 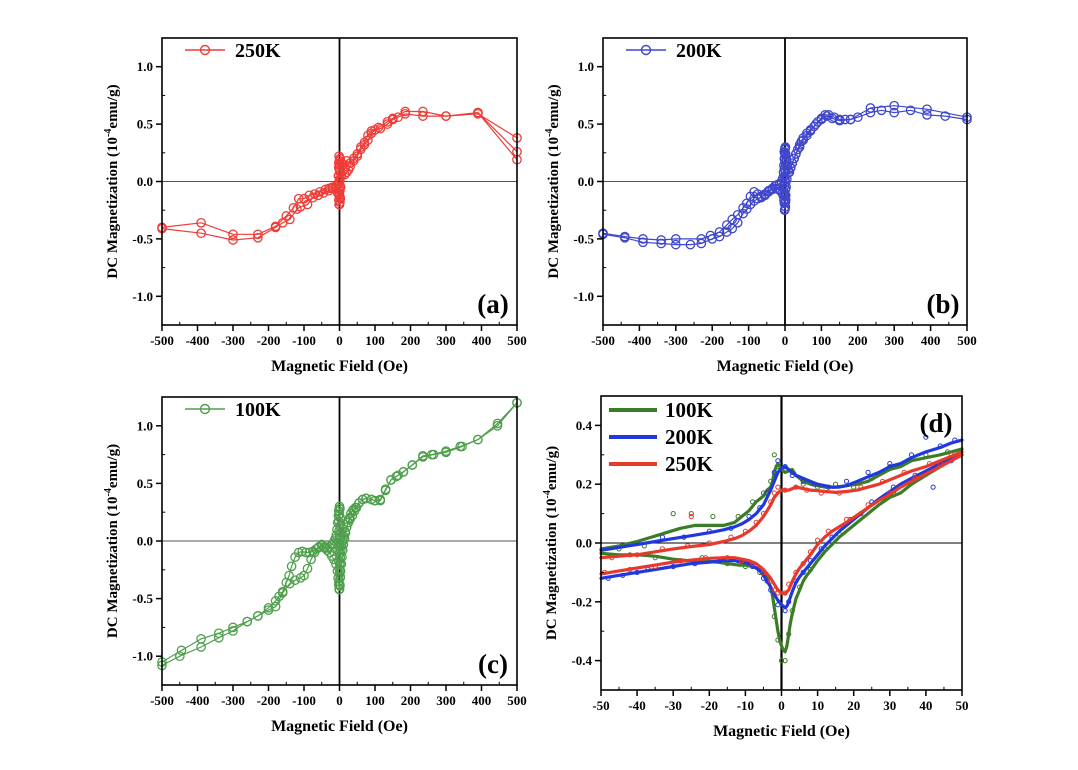 What do you see at coordinates (339, 534) in the screenshot?
I see `series-100K` at bounding box center [339, 534].